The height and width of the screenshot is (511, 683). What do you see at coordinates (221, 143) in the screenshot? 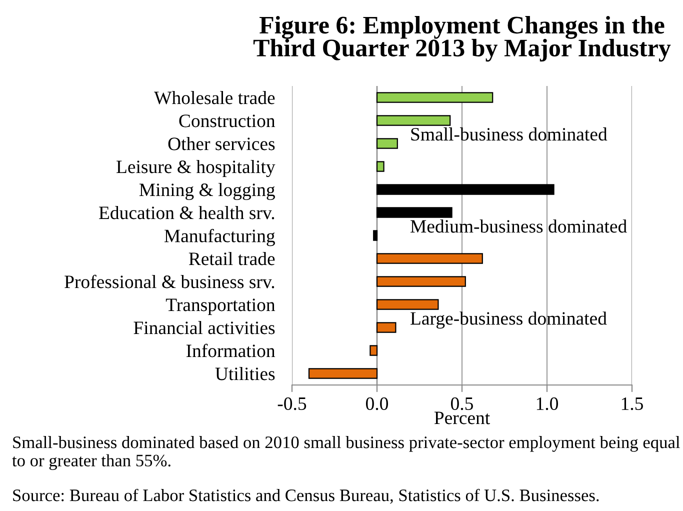
I see `y-tick-label: Other services` at bounding box center [221, 143].